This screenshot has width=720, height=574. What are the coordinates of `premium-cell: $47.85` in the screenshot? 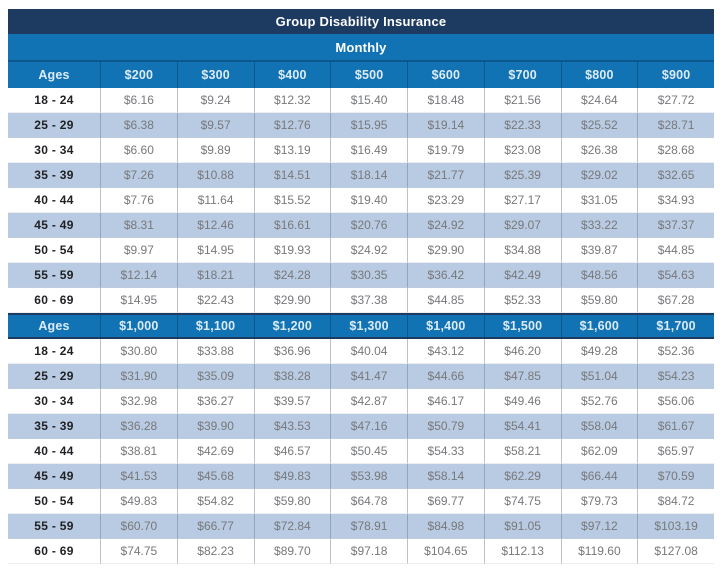 It's located at (522, 376).